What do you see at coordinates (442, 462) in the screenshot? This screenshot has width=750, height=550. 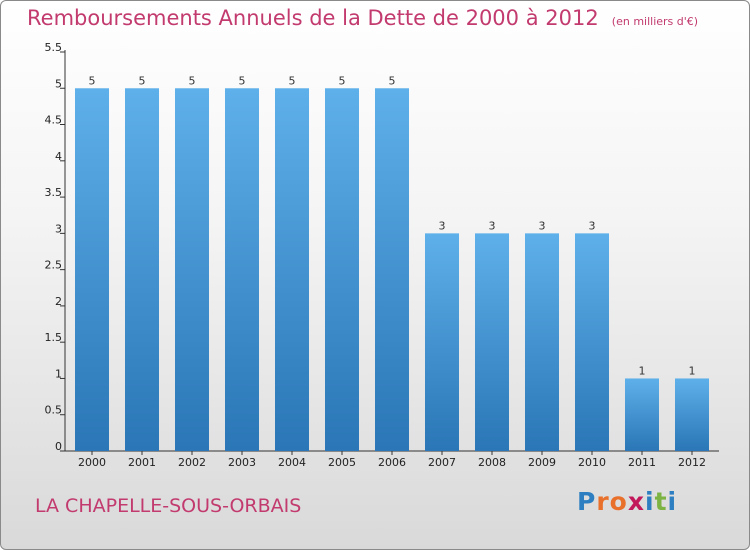 I see `x-tick-label: 2007` at bounding box center [442, 462].